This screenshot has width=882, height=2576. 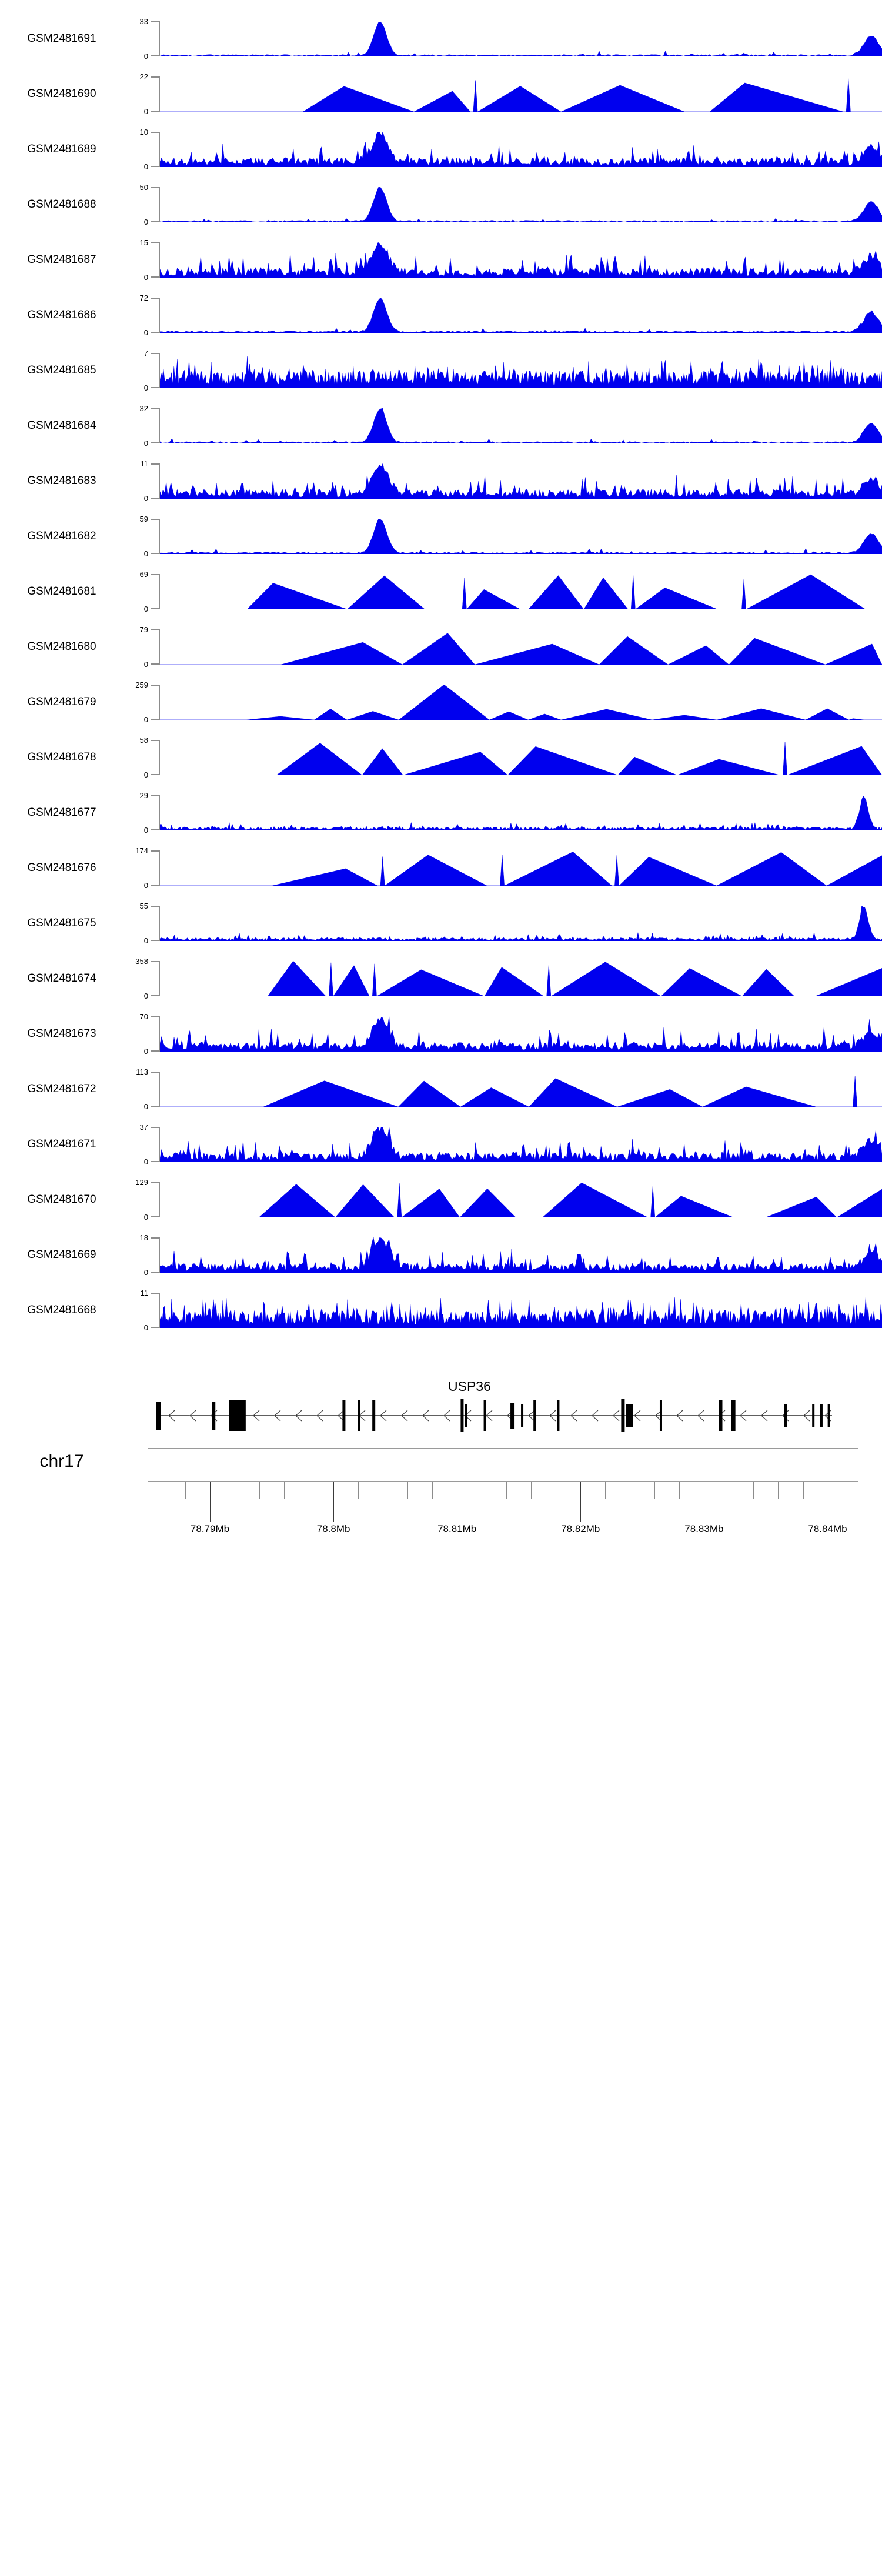 What do you see at coordinates (155, 132) in the screenshot?
I see `y-axis-tick-max` at bounding box center [155, 132].